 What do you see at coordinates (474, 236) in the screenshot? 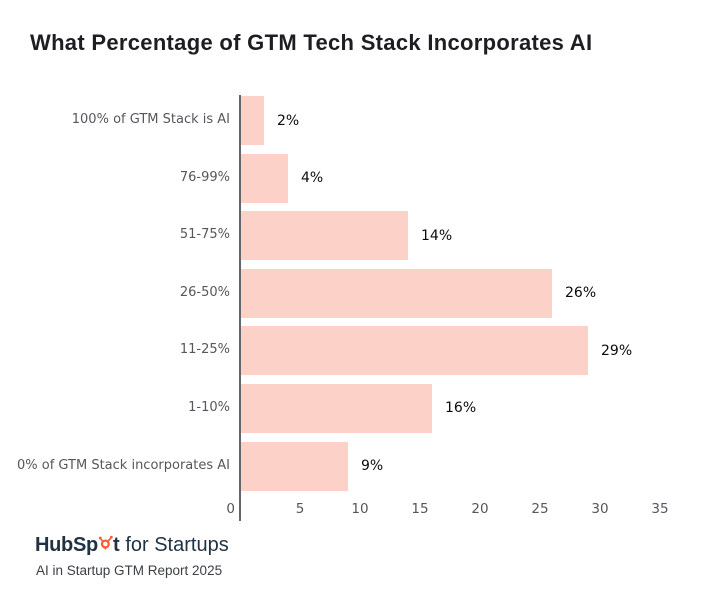
I see `bar-track: 14%` at bounding box center [474, 236].